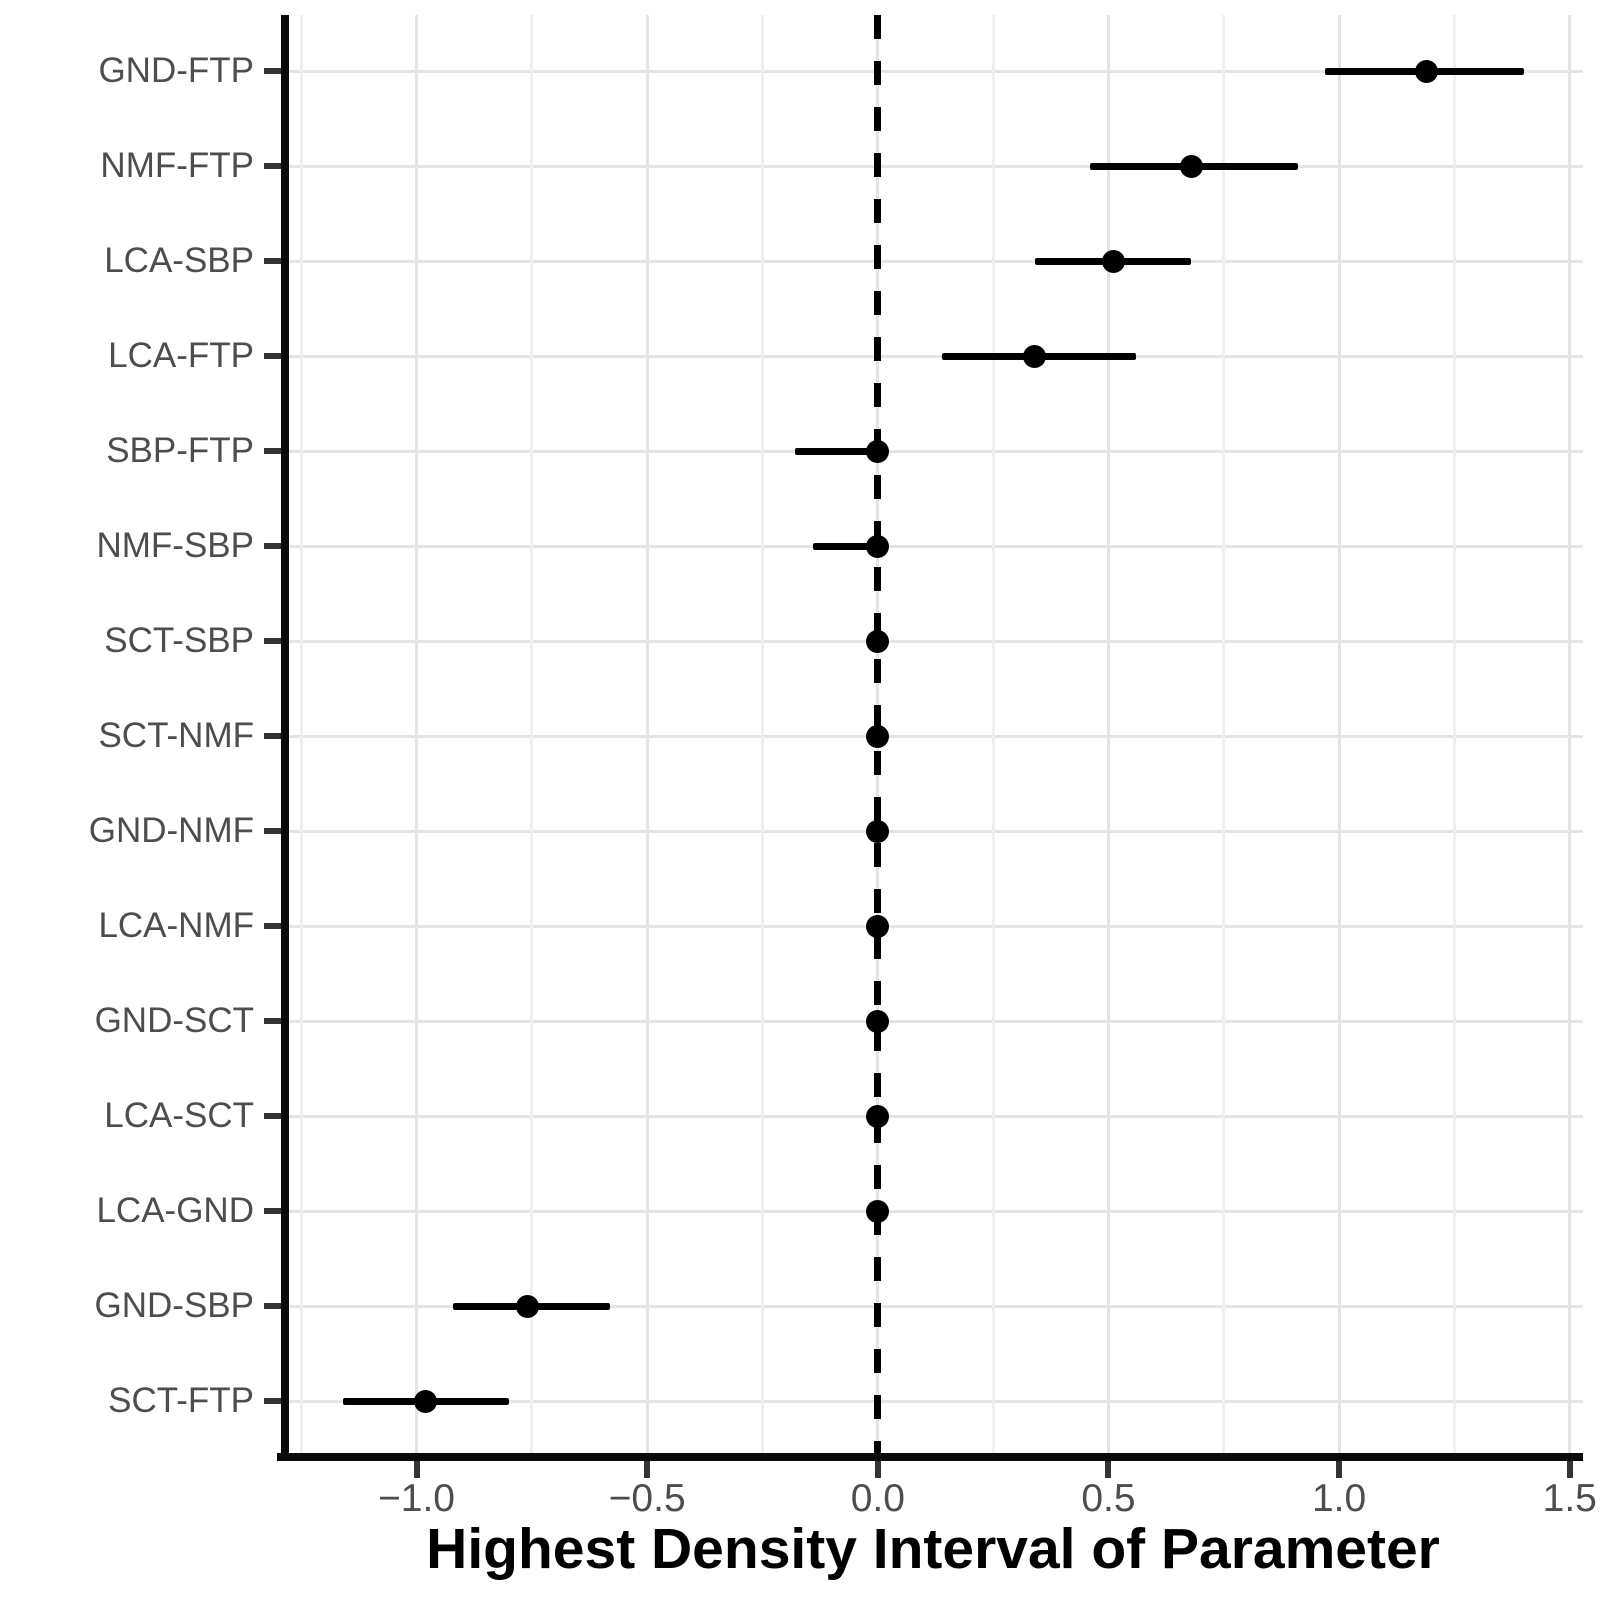 Image resolution: width=1600 pixels, height=1600 pixels. I want to click on y-axis-label: LCA-NMF, so click(176, 925).